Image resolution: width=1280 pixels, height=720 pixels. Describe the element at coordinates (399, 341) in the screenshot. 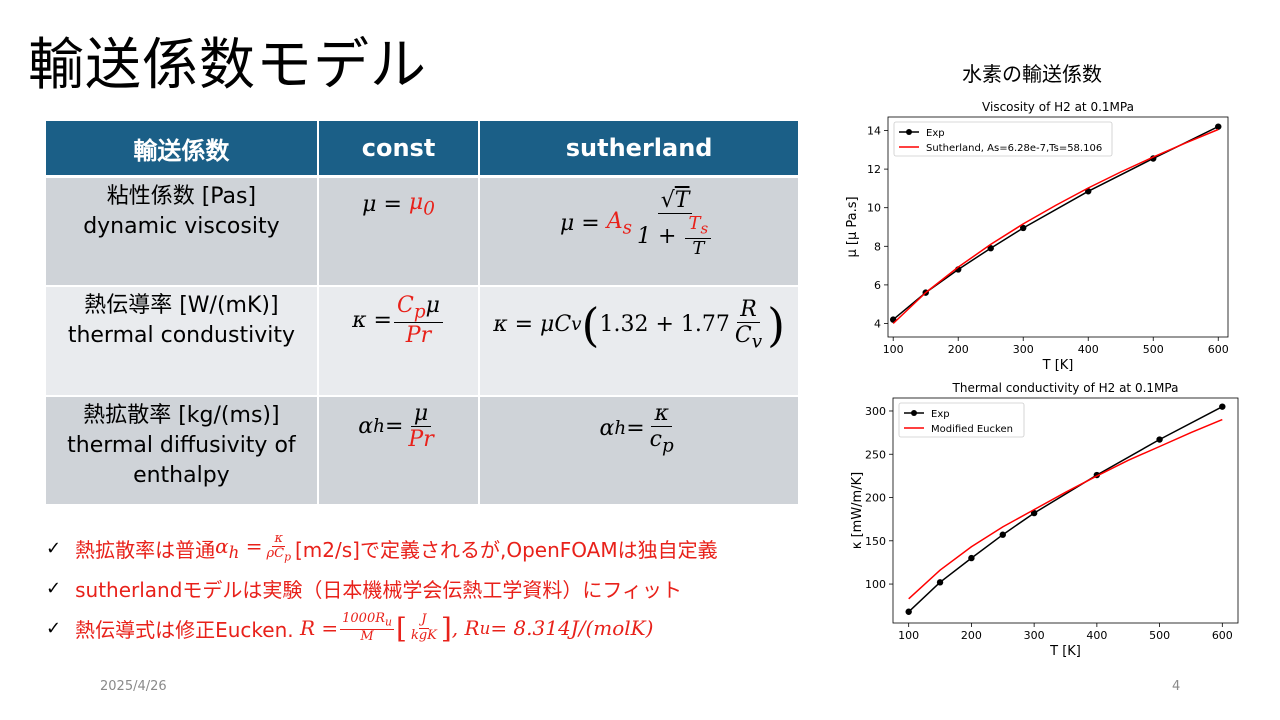

I see `formula-conductivity-const: κ = Cpμ Pr` at that location.